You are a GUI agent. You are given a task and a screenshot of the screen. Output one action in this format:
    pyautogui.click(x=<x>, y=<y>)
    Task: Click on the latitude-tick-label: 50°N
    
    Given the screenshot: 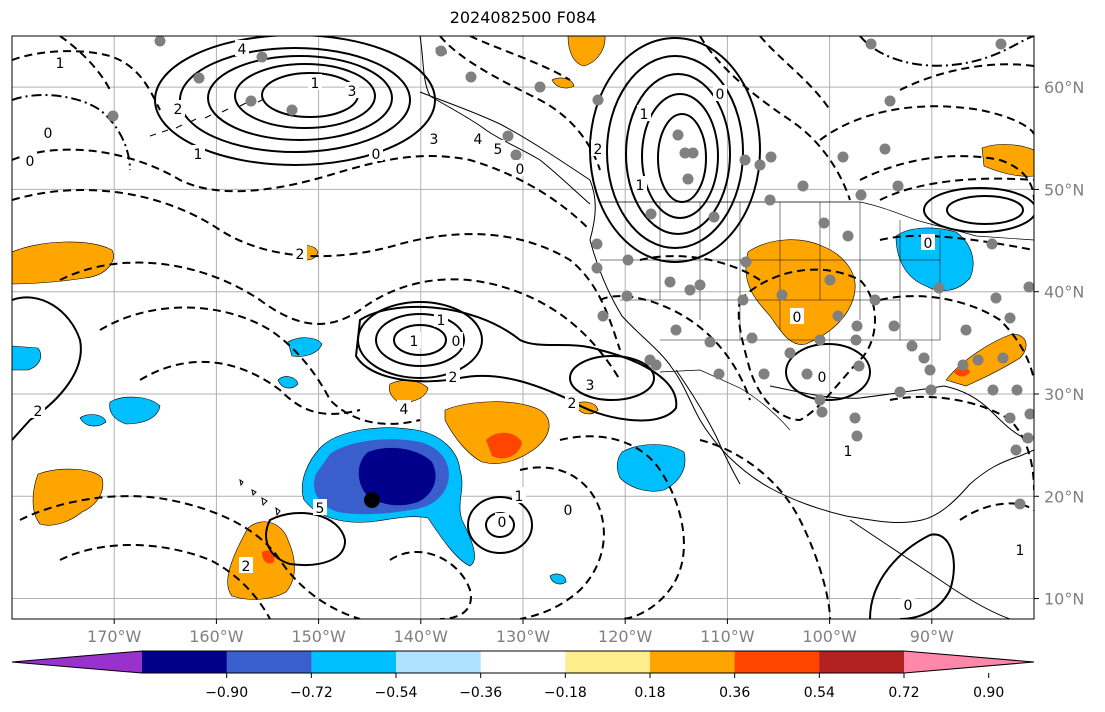 What is the action you would take?
    pyautogui.click(x=1064, y=189)
    